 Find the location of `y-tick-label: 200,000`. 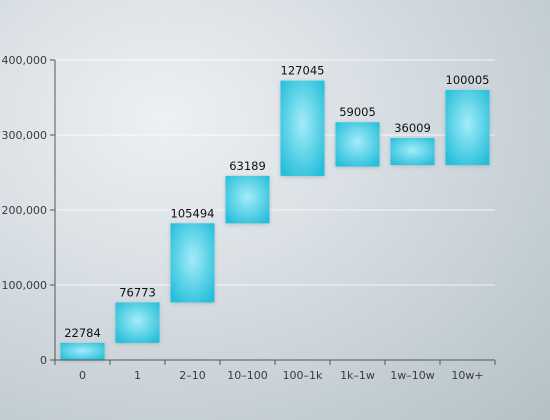

y-tick-label: 200,000 is located at coordinates (25, 210).